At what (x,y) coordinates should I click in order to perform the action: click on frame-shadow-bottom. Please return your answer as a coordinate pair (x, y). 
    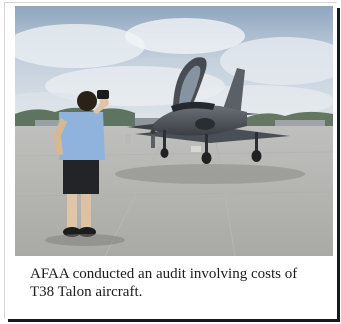
    Looking at the image, I should click on (174, 320).